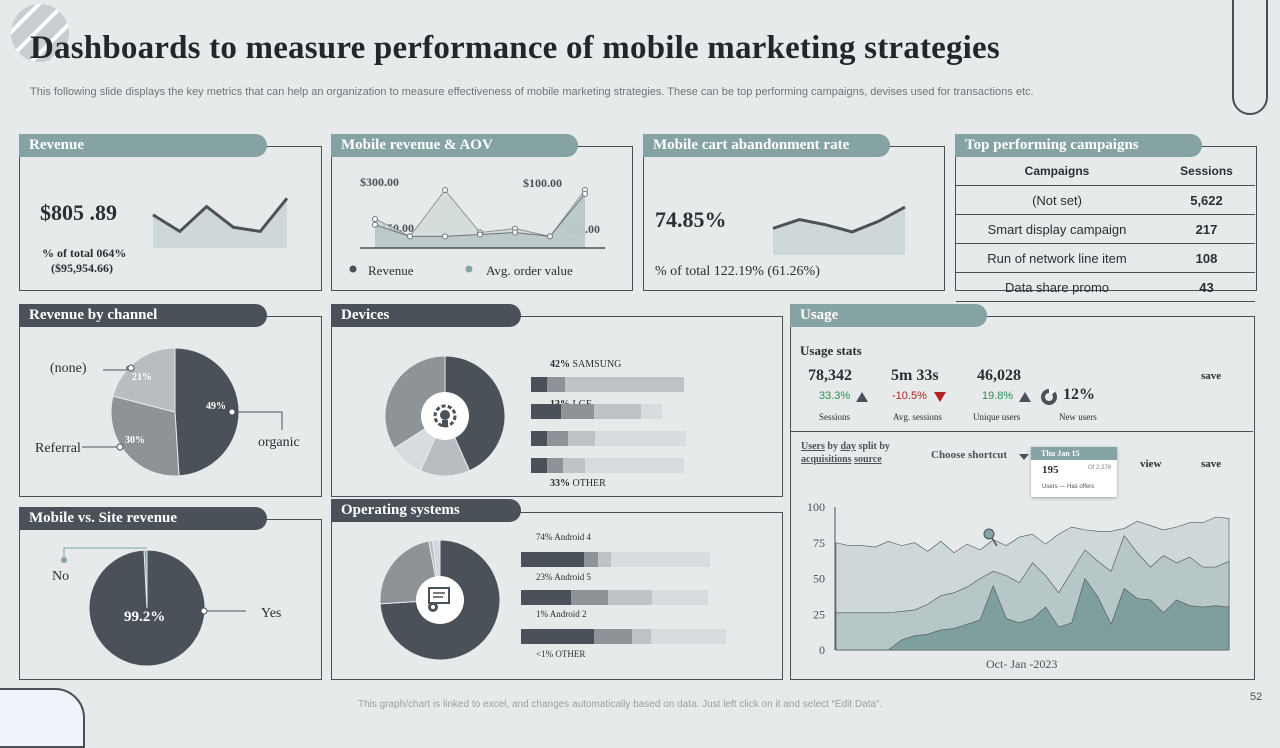 The image size is (1280, 748). What do you see at coordinates (143, 518) in the screenshot?
I see `mobile-site-tab: Mobile vs. Site revenue` at bounding box center [143, 518].